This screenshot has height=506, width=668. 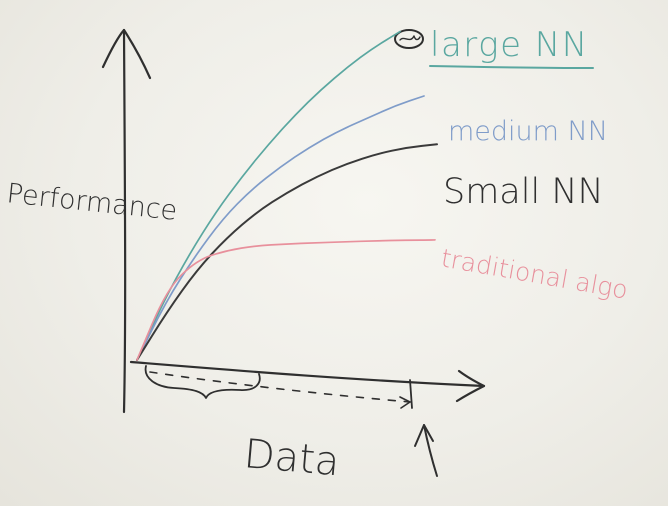 What do you see at coordinates (430, 450) in the screenshot?
I see `pointer-arrow-shaft` at bounding box center [430, 450].